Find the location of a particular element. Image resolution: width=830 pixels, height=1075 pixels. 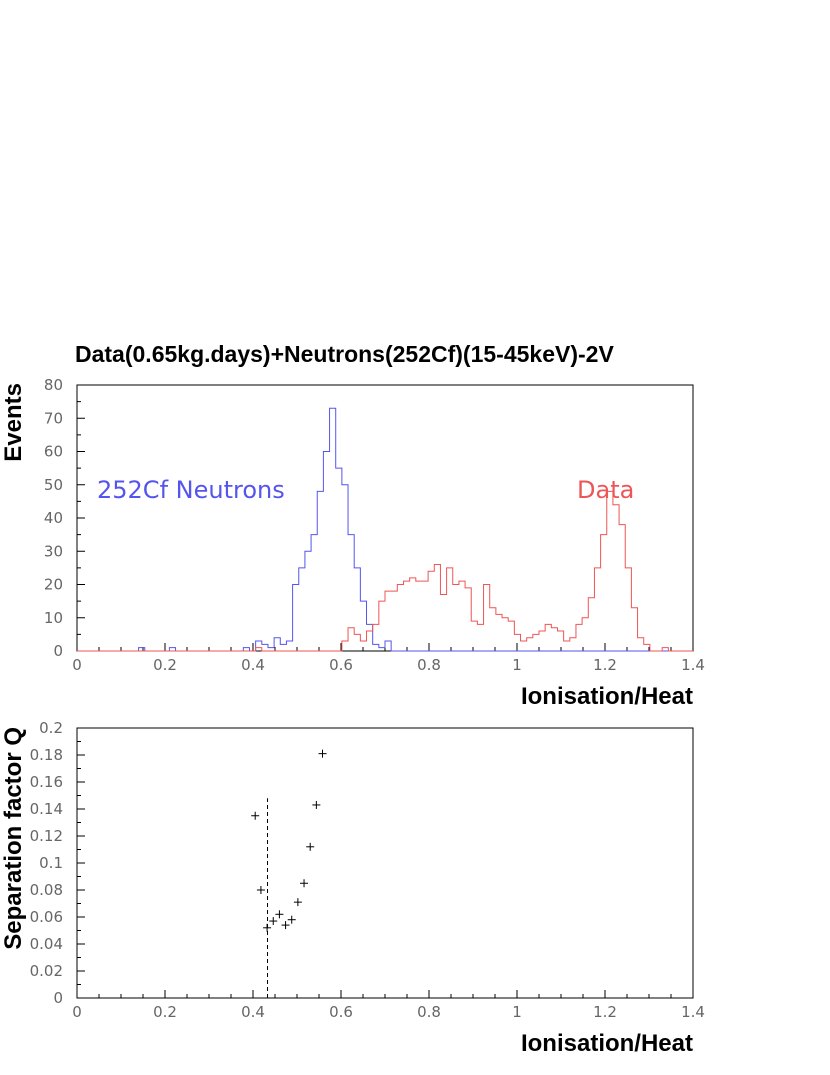

scatter-y-axis-label: Separation factor Q is located at coordinates (13, 838).